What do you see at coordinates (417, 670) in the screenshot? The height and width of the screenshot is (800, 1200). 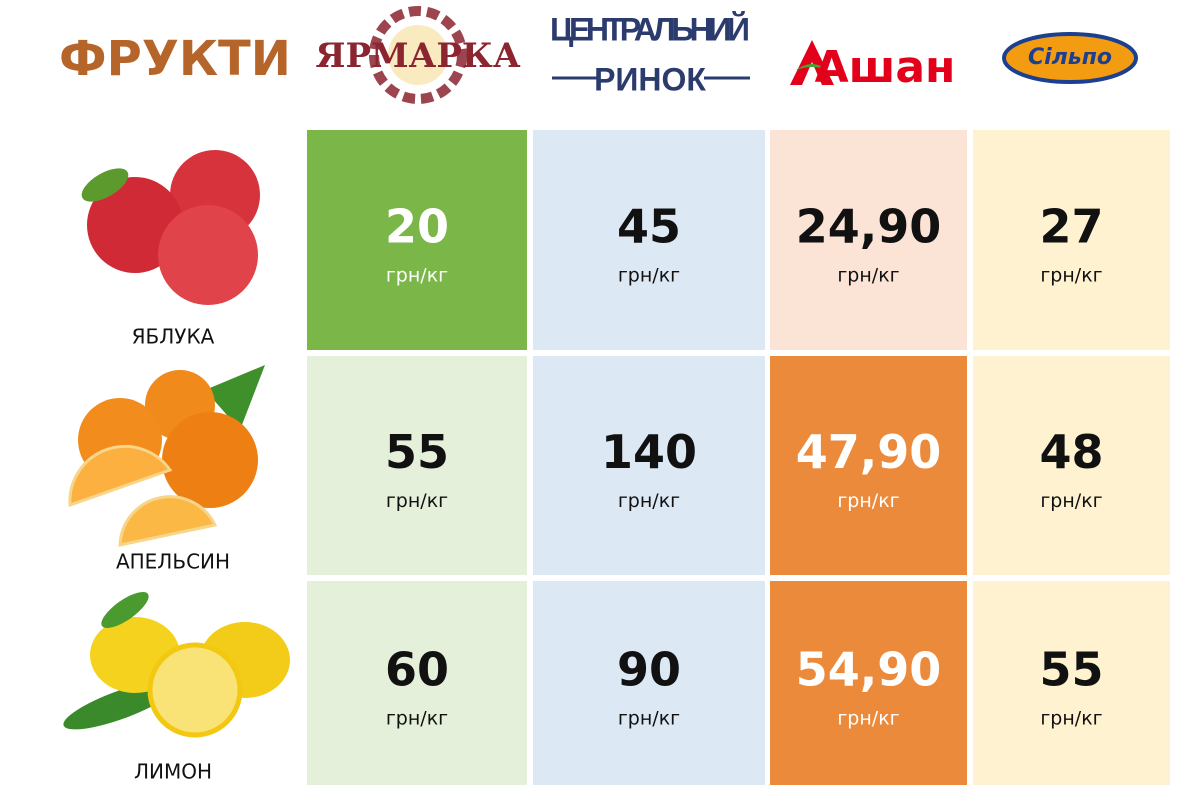 I see `price: 60` at bounding box center [417, 670].